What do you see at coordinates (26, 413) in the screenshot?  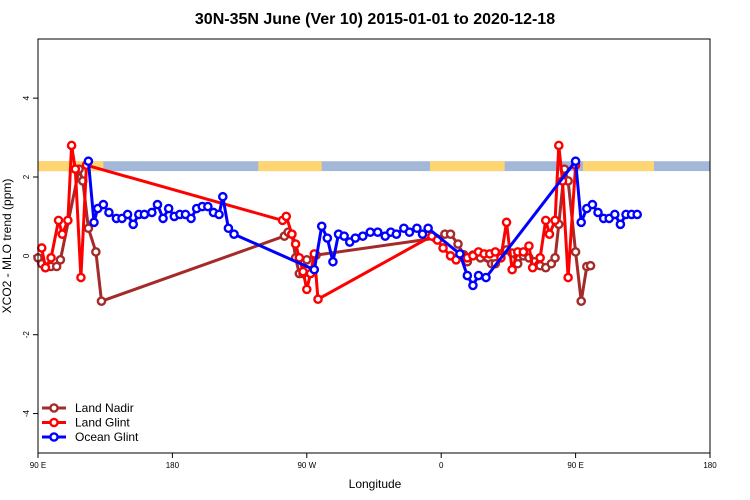 I see `y-tick-label: -4` at bounding box center [26, 413].